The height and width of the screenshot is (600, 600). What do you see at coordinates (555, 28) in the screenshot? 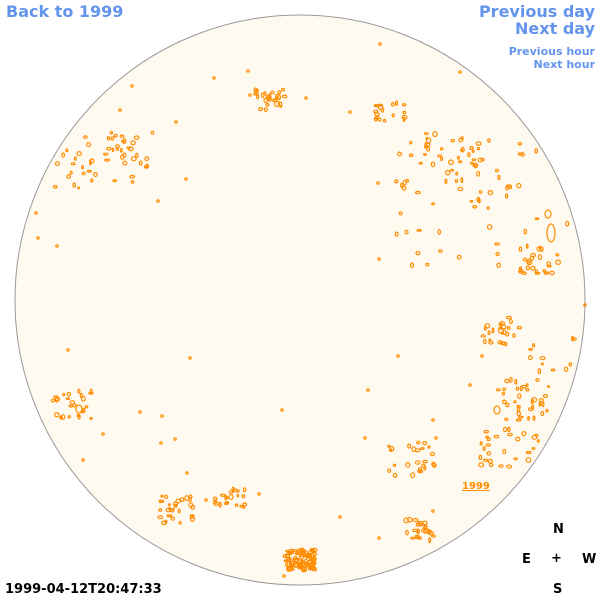
I see `next-day-link: Next day` at bounding box center [555, 28].